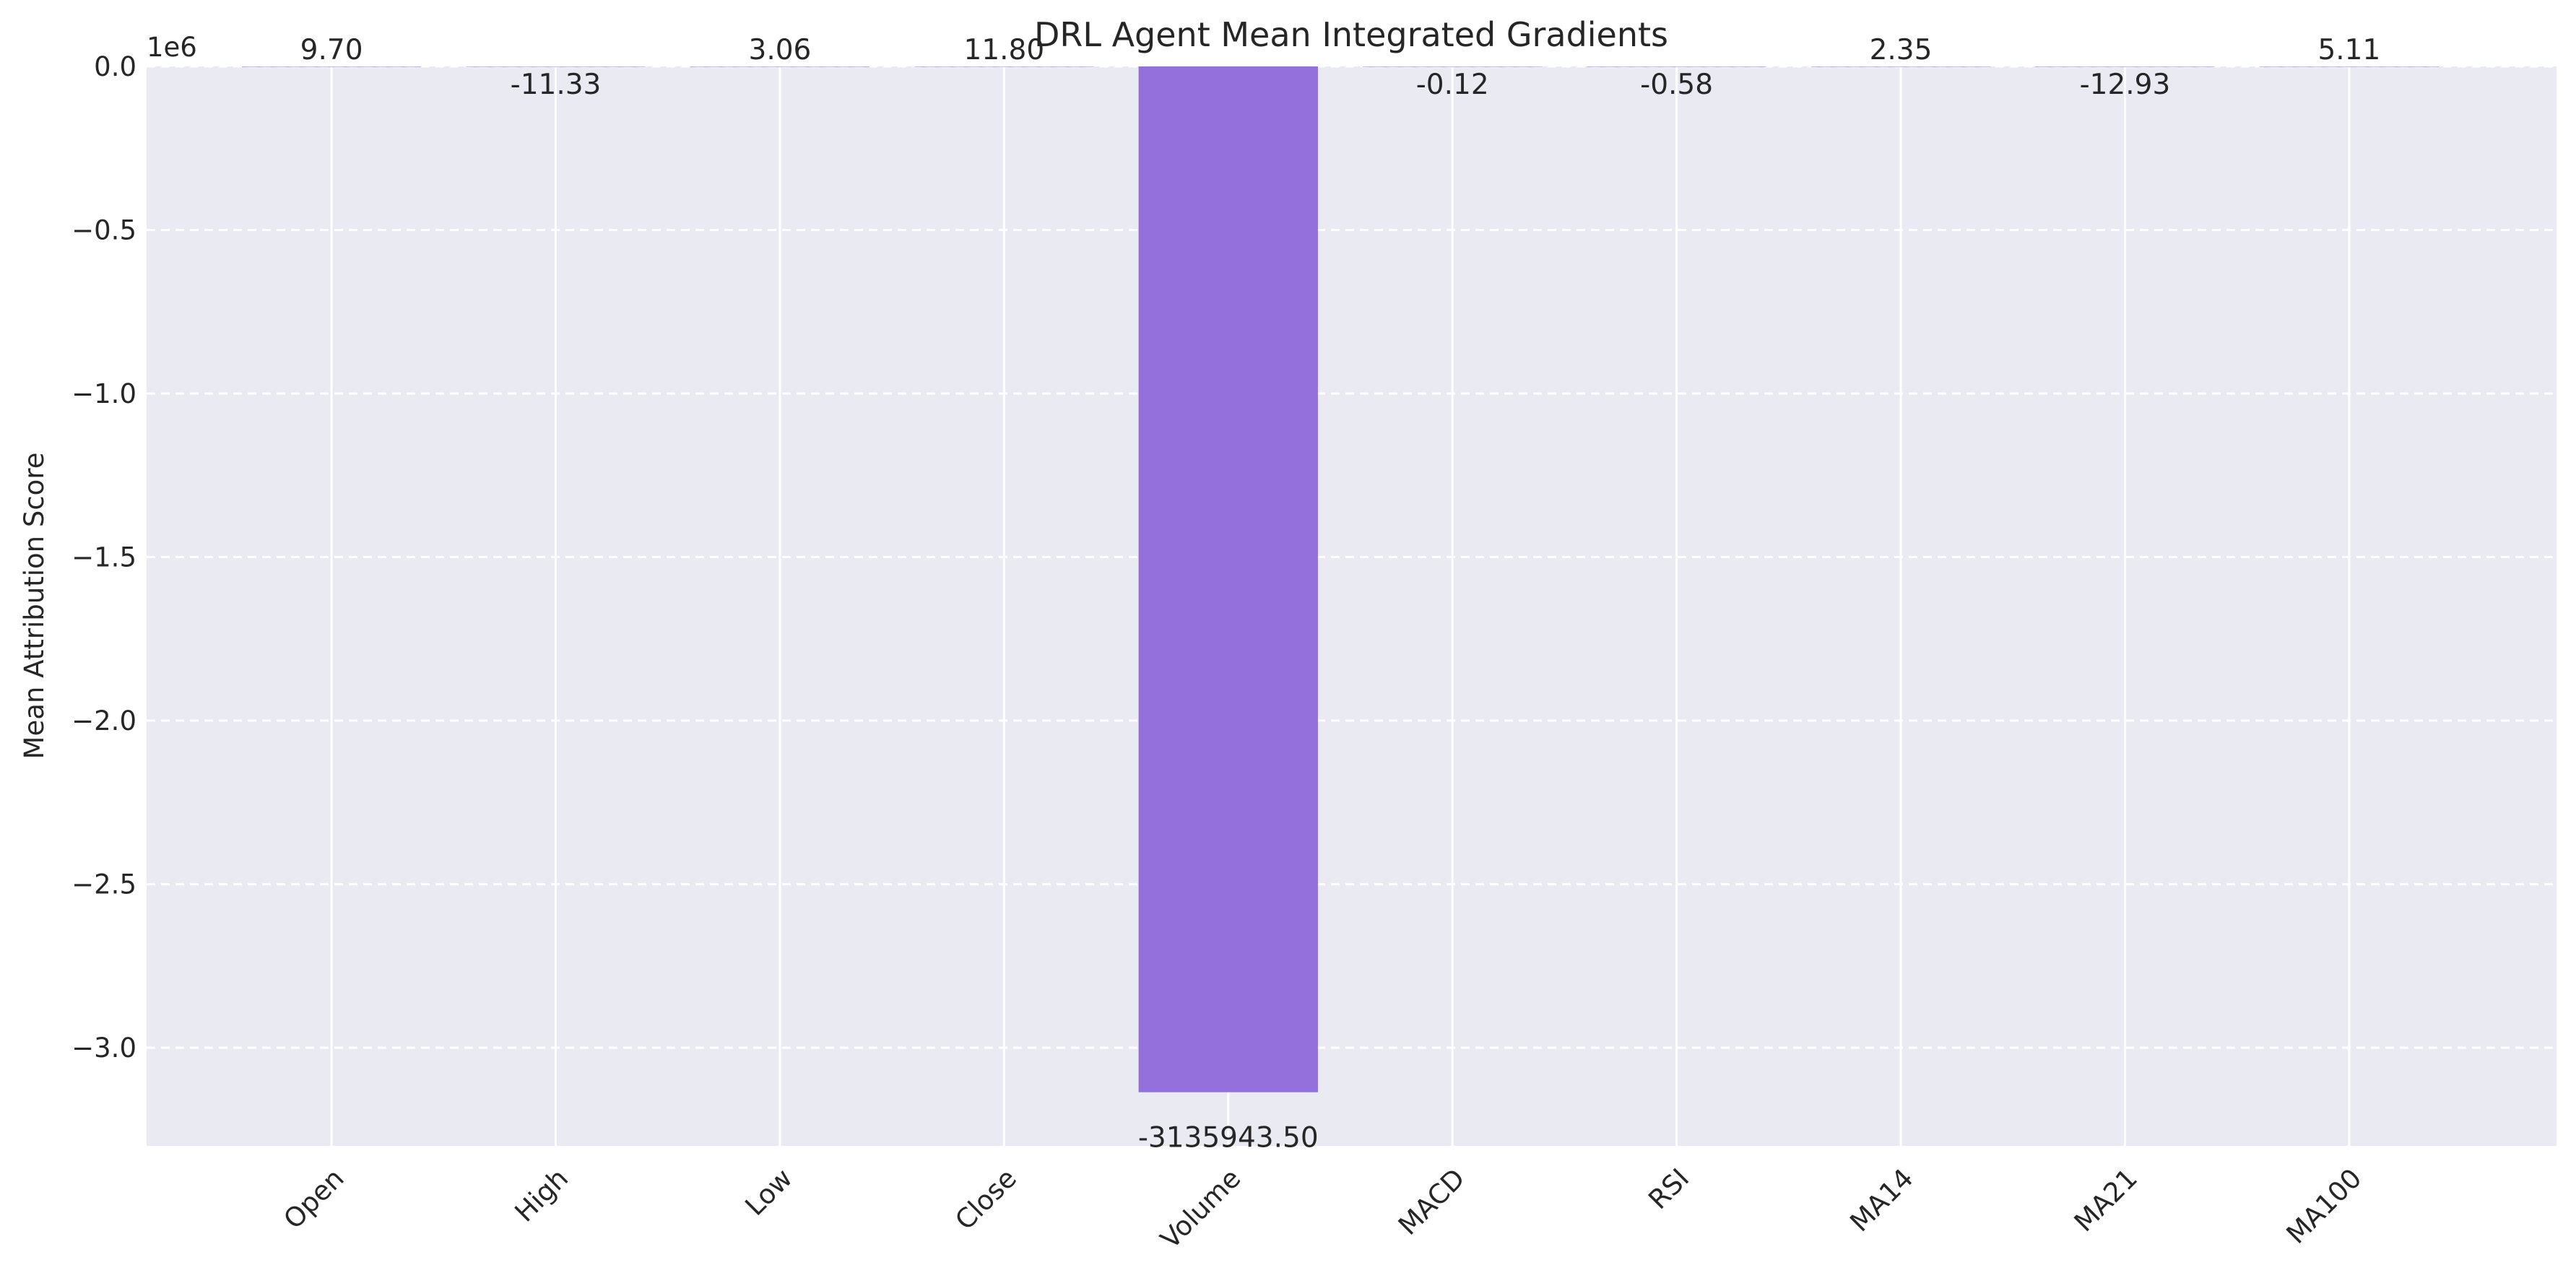  Describe the element at coordinates (1453, 66) in the screenshot. I see `bar-macd` at that location.